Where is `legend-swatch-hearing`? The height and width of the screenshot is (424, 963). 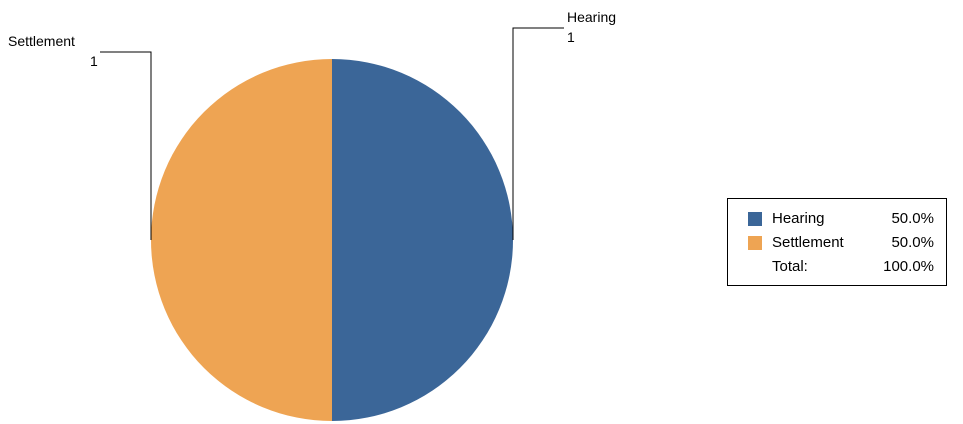 legend-swatch-hearing is located at coordinates (755, 219).